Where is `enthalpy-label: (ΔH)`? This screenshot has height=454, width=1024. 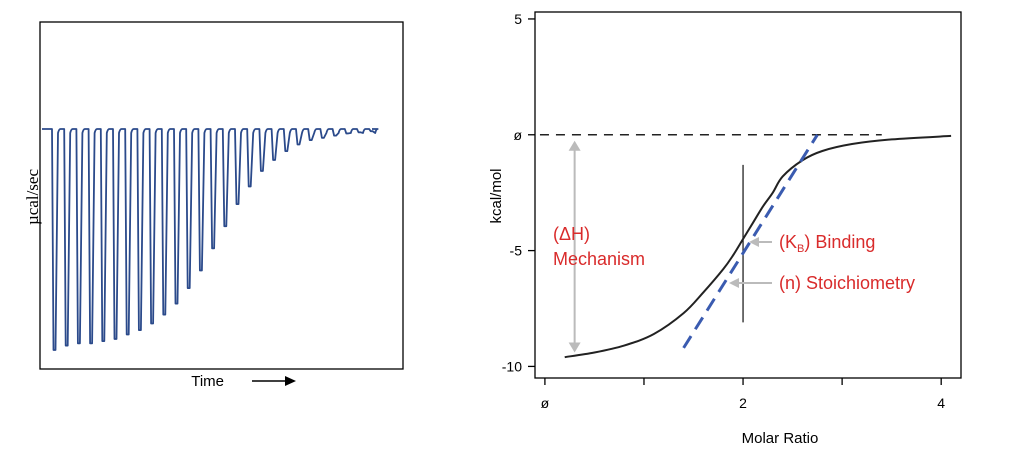
enthalpy-label: (ΔH) is located at coordinates (571, 234).